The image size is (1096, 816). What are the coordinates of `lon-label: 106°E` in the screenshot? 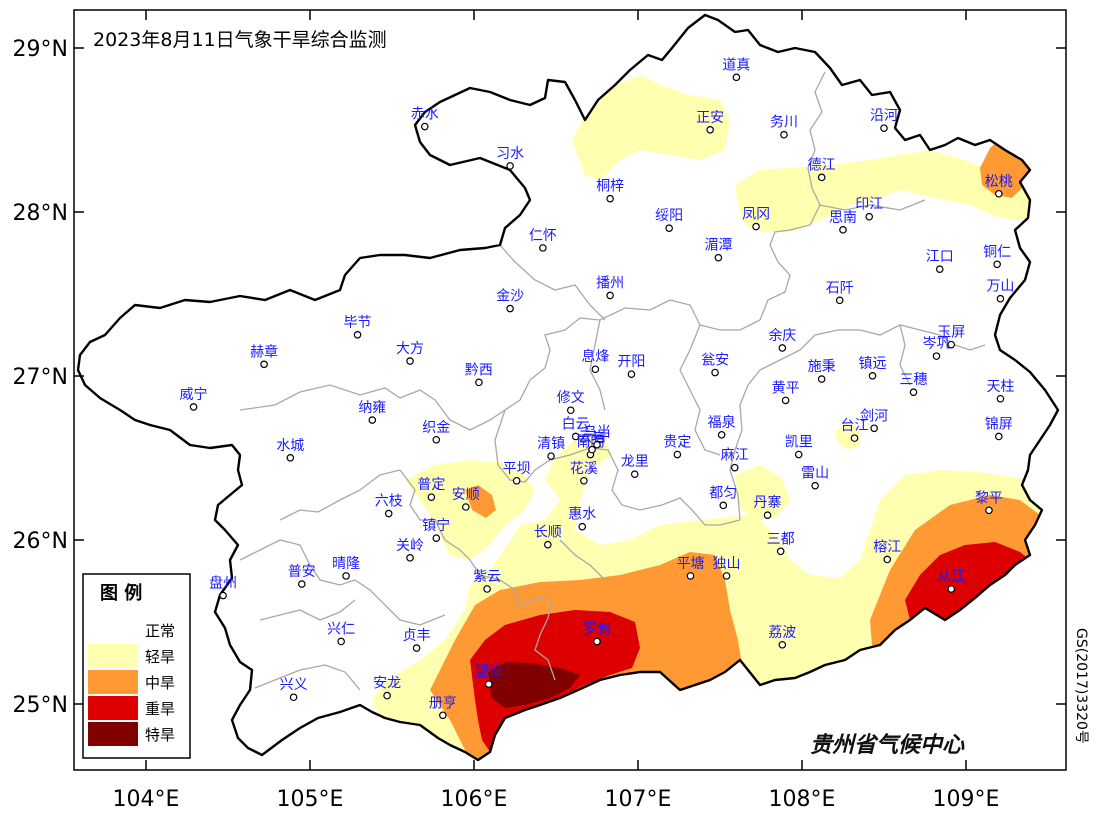 It's located at (474, 799).